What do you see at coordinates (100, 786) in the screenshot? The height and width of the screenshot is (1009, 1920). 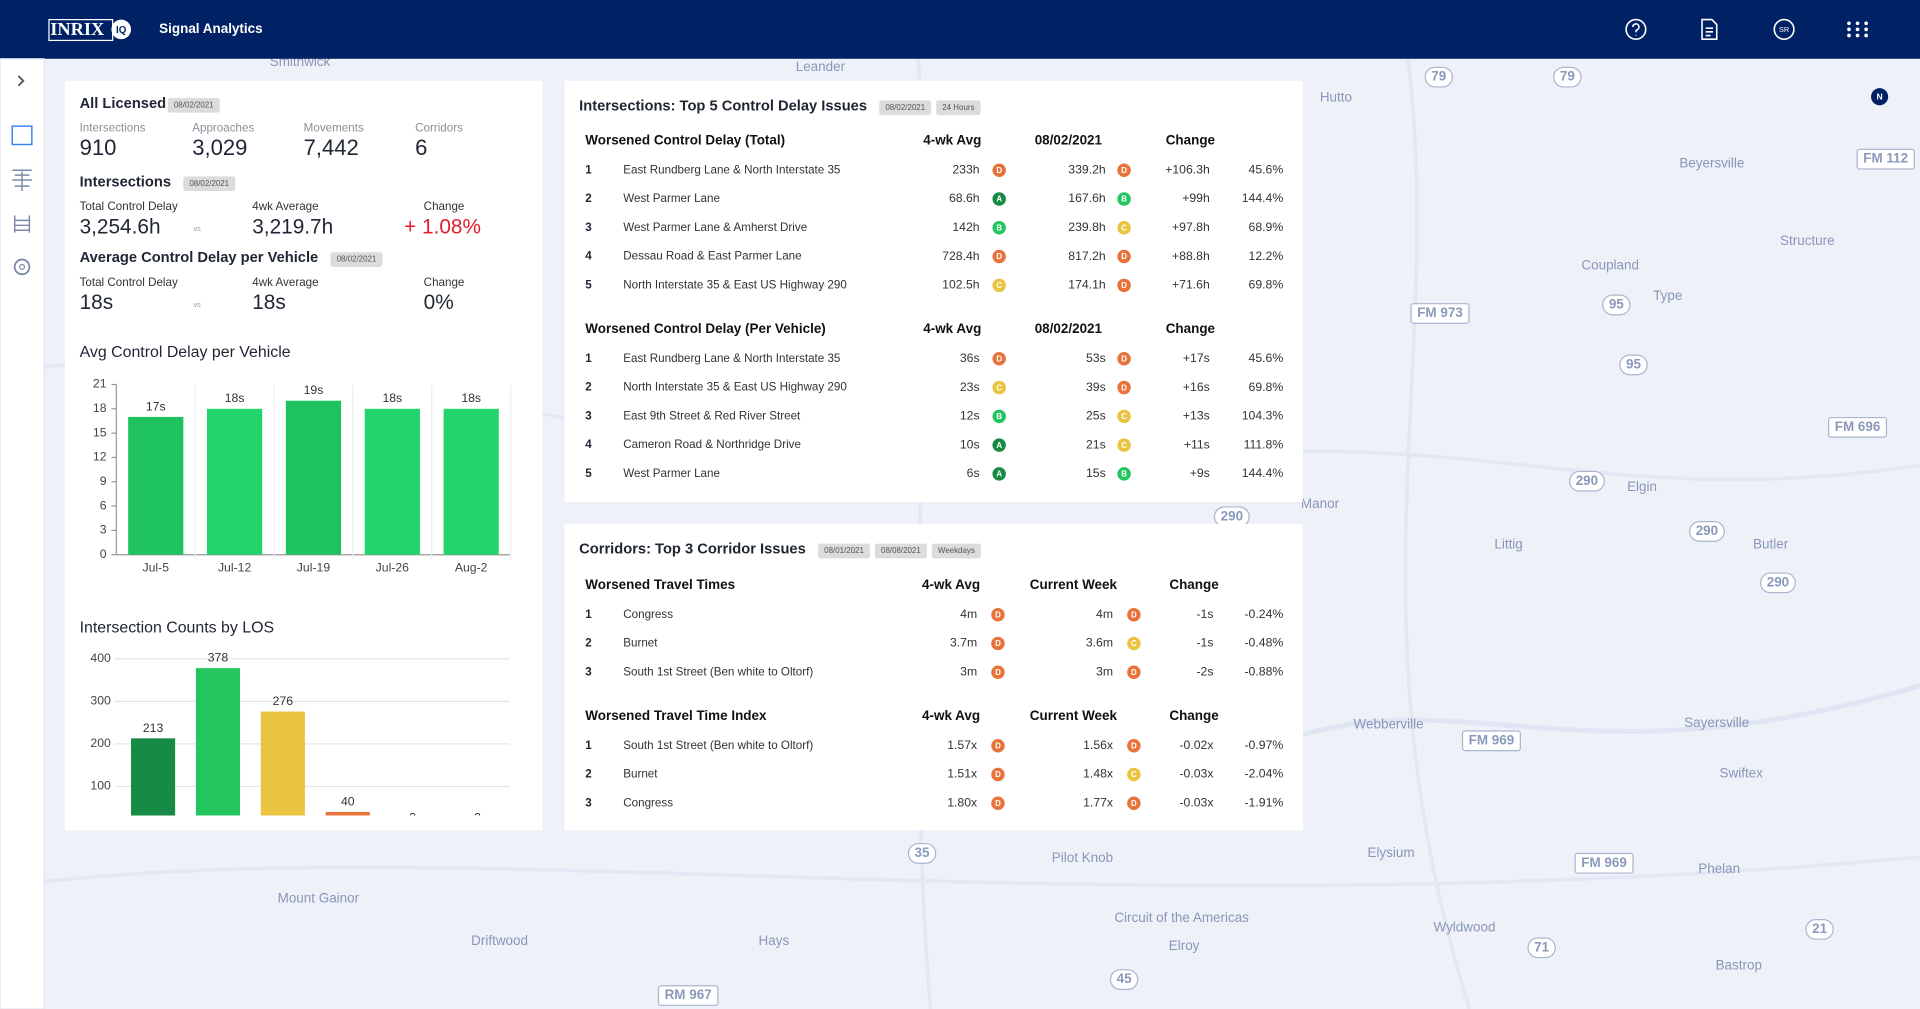 I see `y-tick-label: 100` at bounding box center [100, 786].